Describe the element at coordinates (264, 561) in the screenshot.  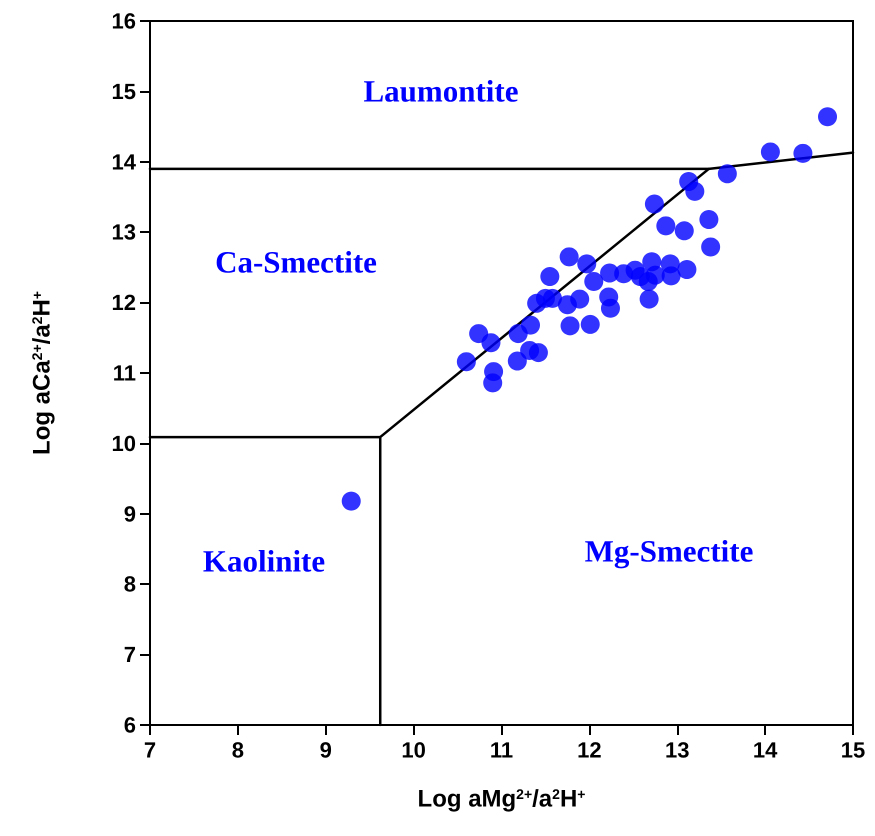
I see `annotation: Kaolinite` at that location.